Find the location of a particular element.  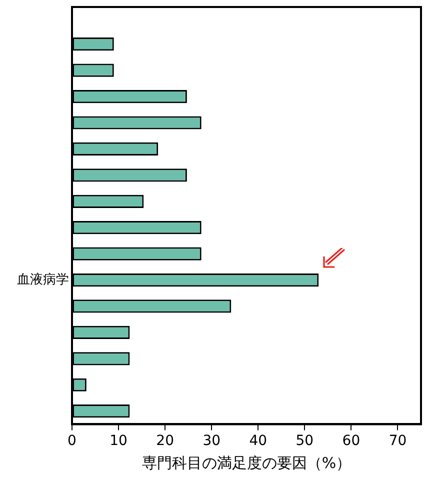

x-tick-label: 60 is located at coordinates (351, 441).